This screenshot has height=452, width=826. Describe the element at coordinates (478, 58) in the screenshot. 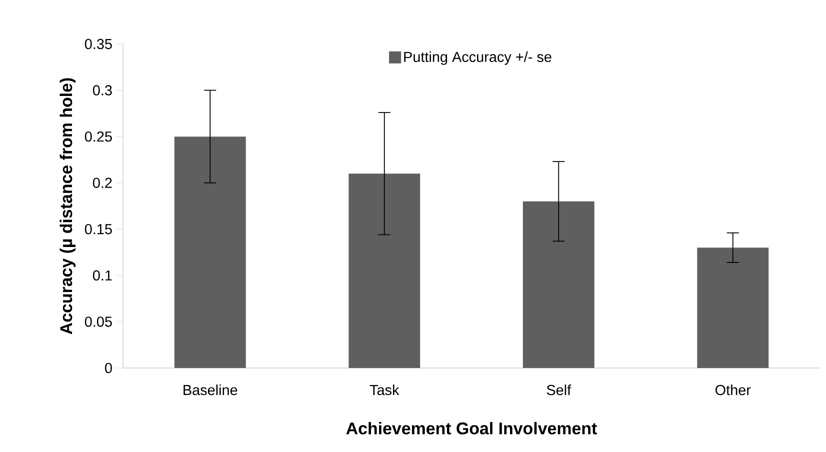

I see `legend-label: Putting Accuracy +/- se` at that location.